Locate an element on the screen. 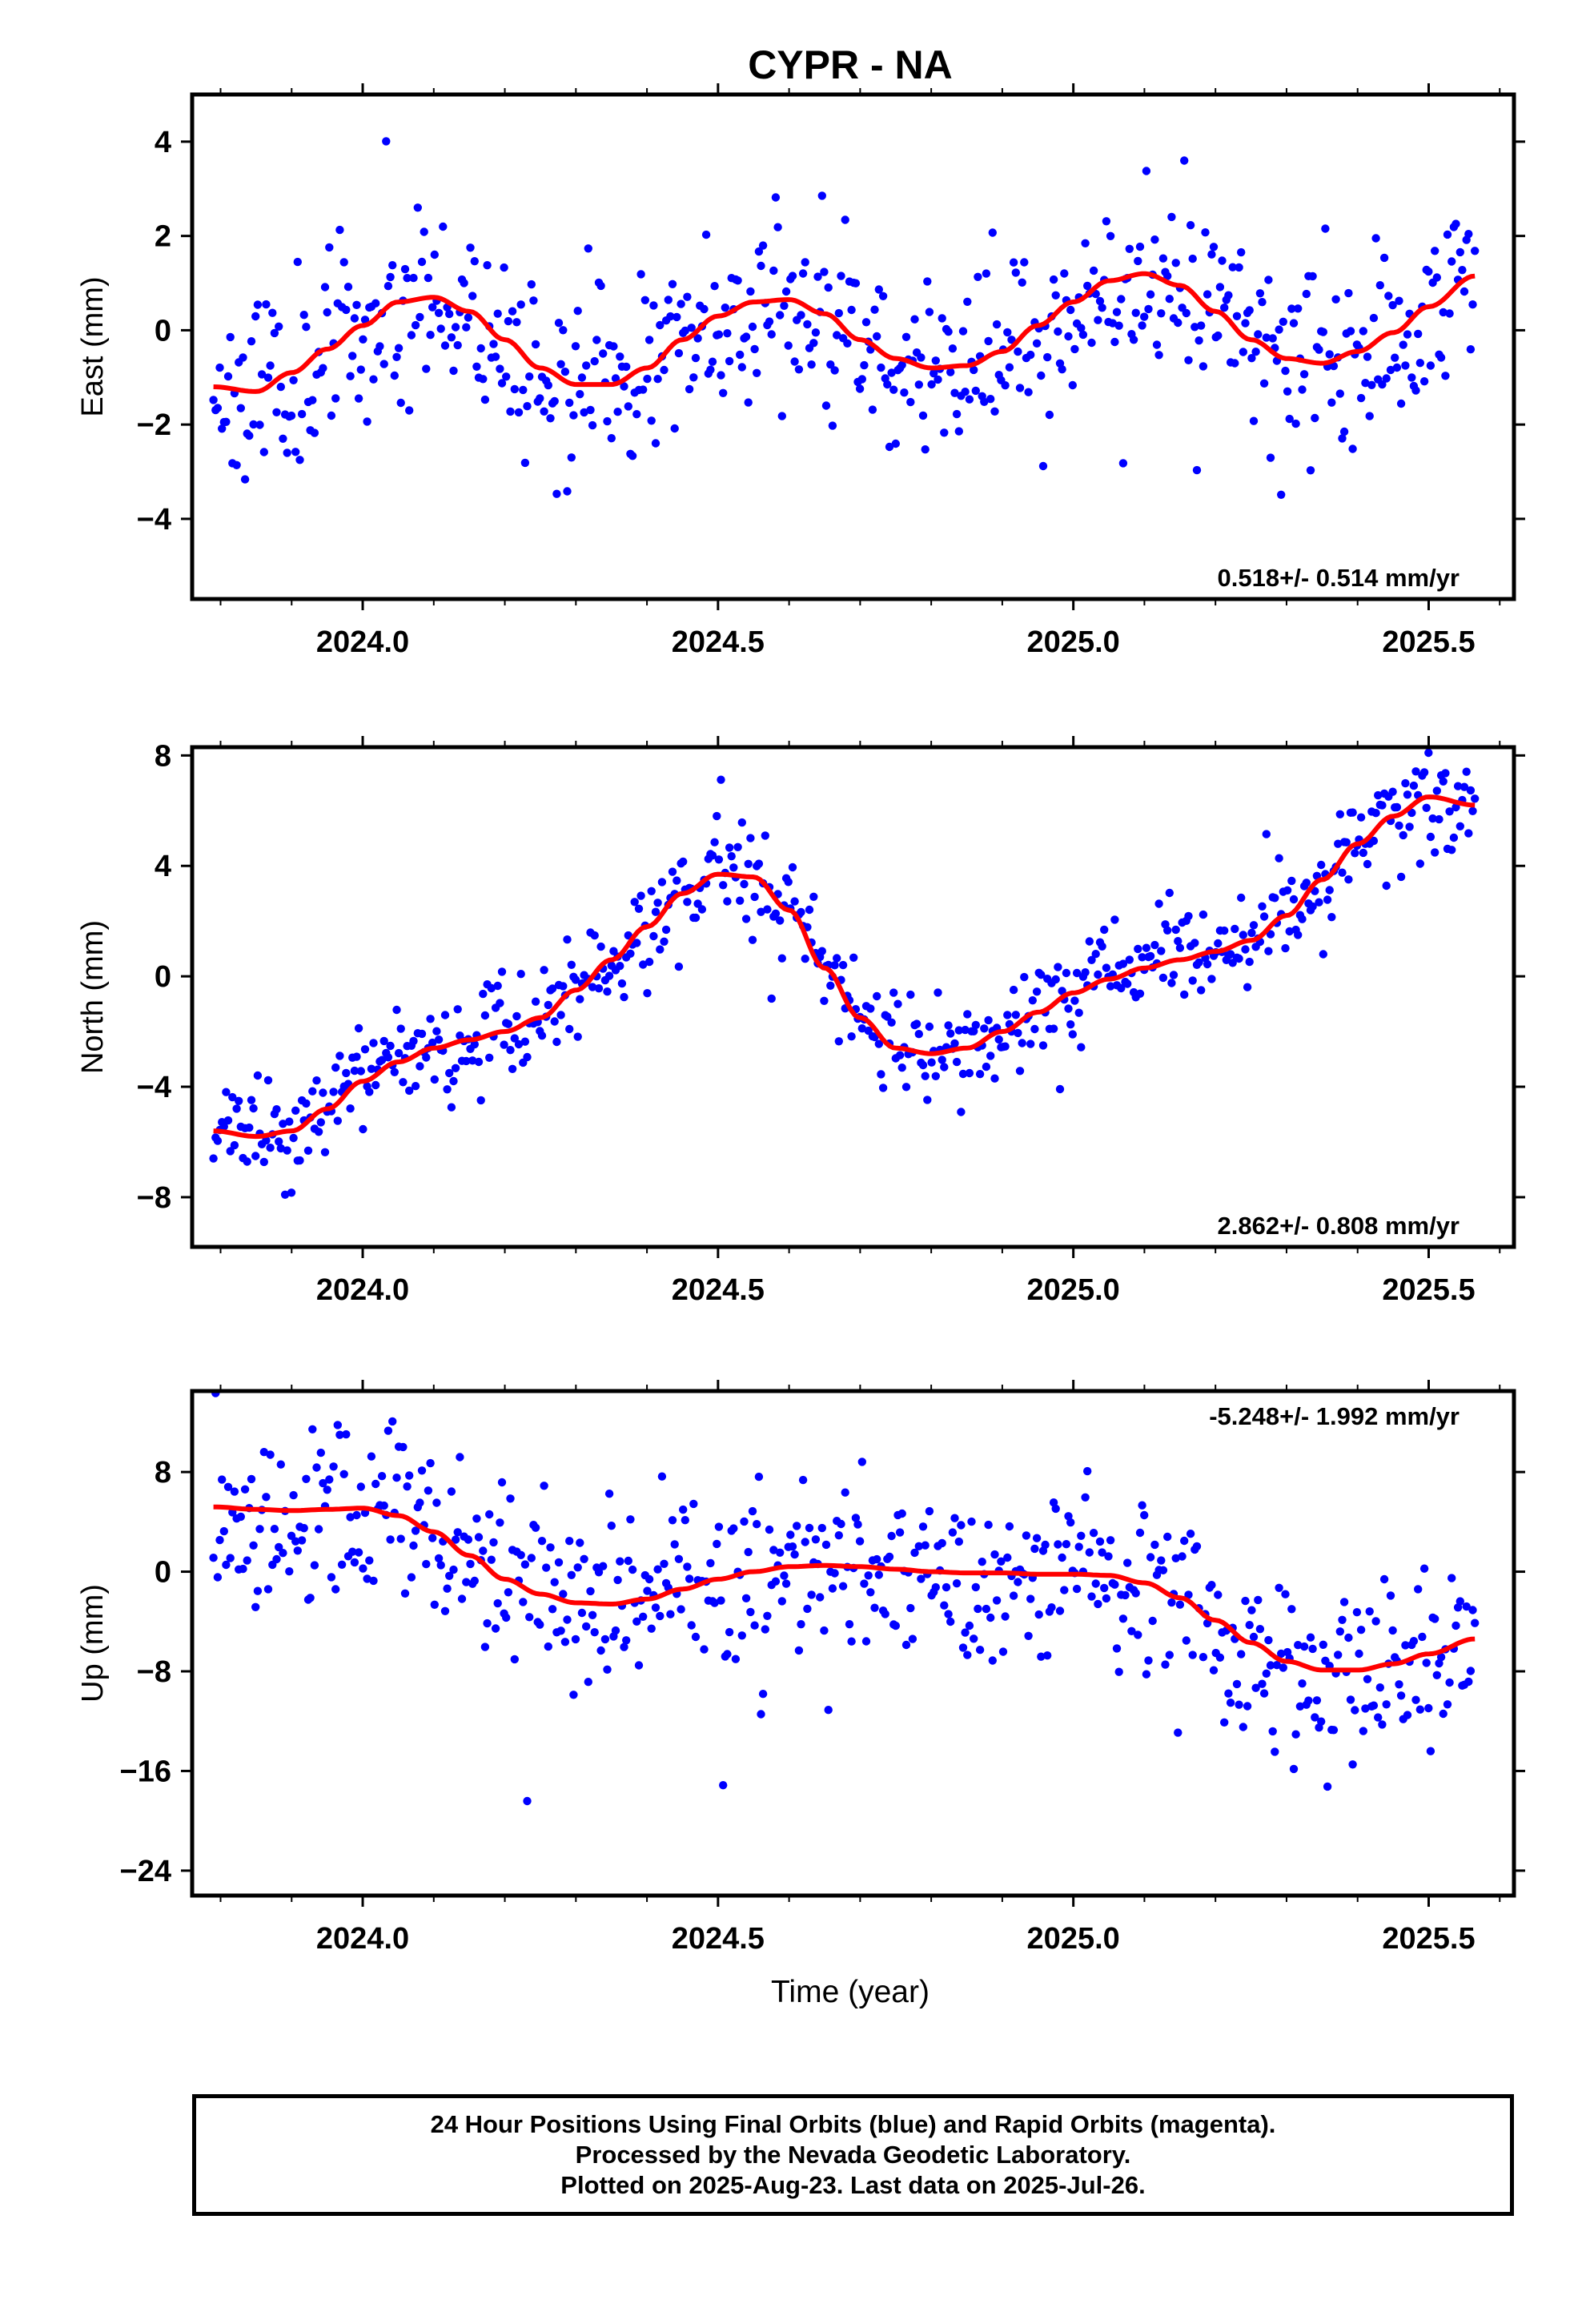 This screenshot has height=2324, width=1582. y-tick-label: 8 is located at coordinates (163, 756).